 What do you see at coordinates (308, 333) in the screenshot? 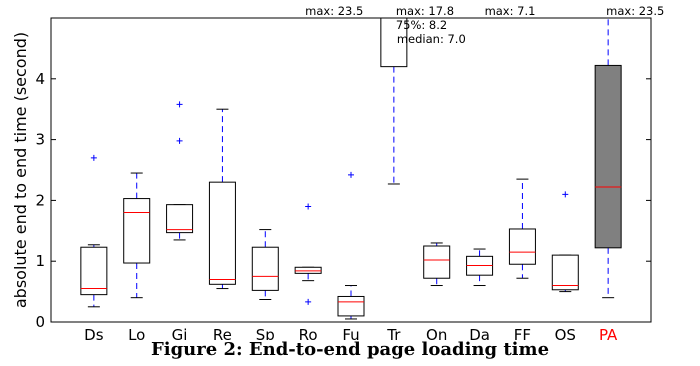
I see `x-tick-label: Ro` at bounding box center [308, 333].